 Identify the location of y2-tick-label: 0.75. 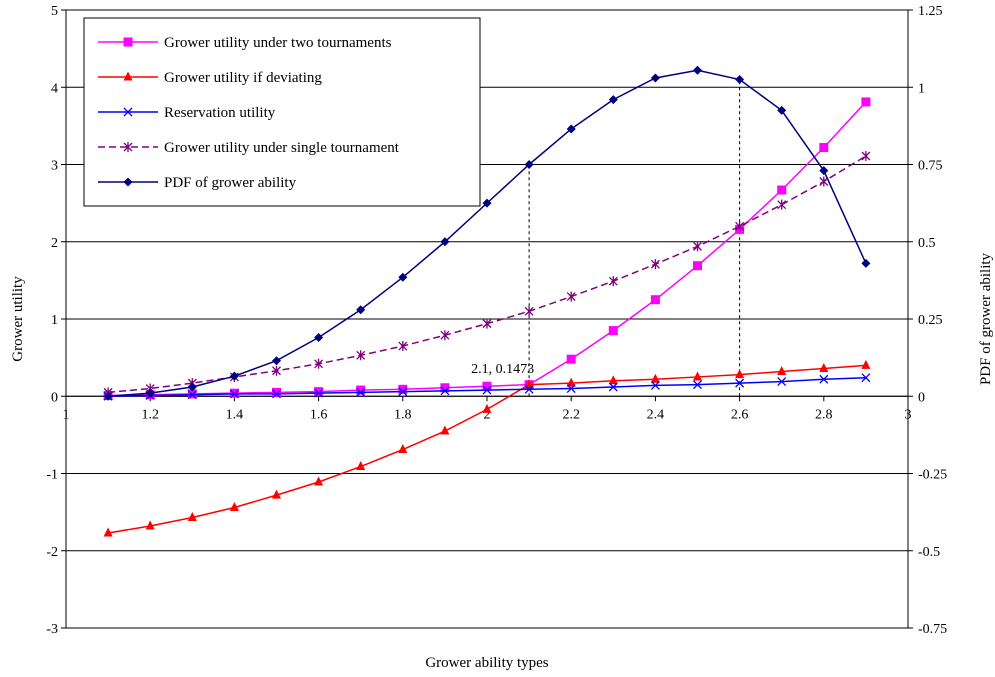
(930, 166).